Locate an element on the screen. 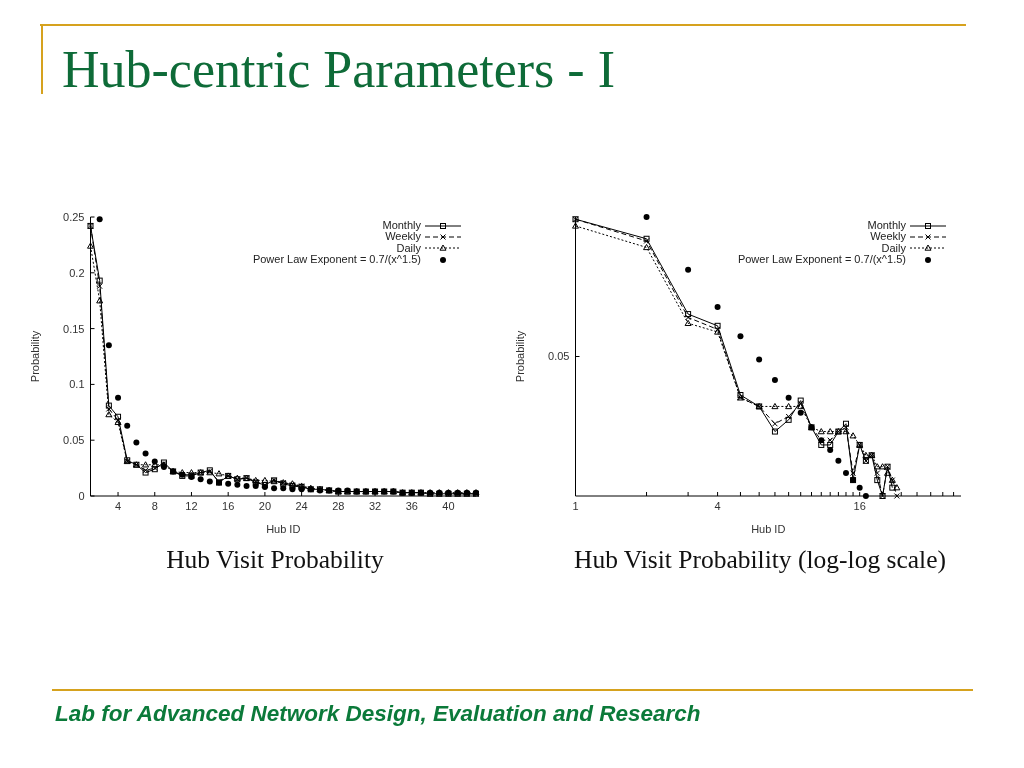 The height and width of the screenshot is (768, 1024). x-tick-label: 28 is located at coordinates (338, 505).